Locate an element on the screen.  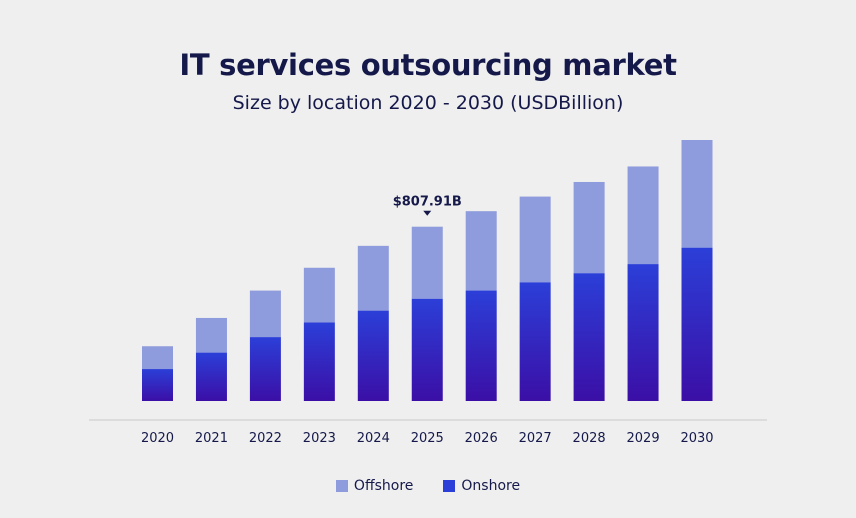
legend-item-offshore: Offshore is located at coordinates (374, 486).